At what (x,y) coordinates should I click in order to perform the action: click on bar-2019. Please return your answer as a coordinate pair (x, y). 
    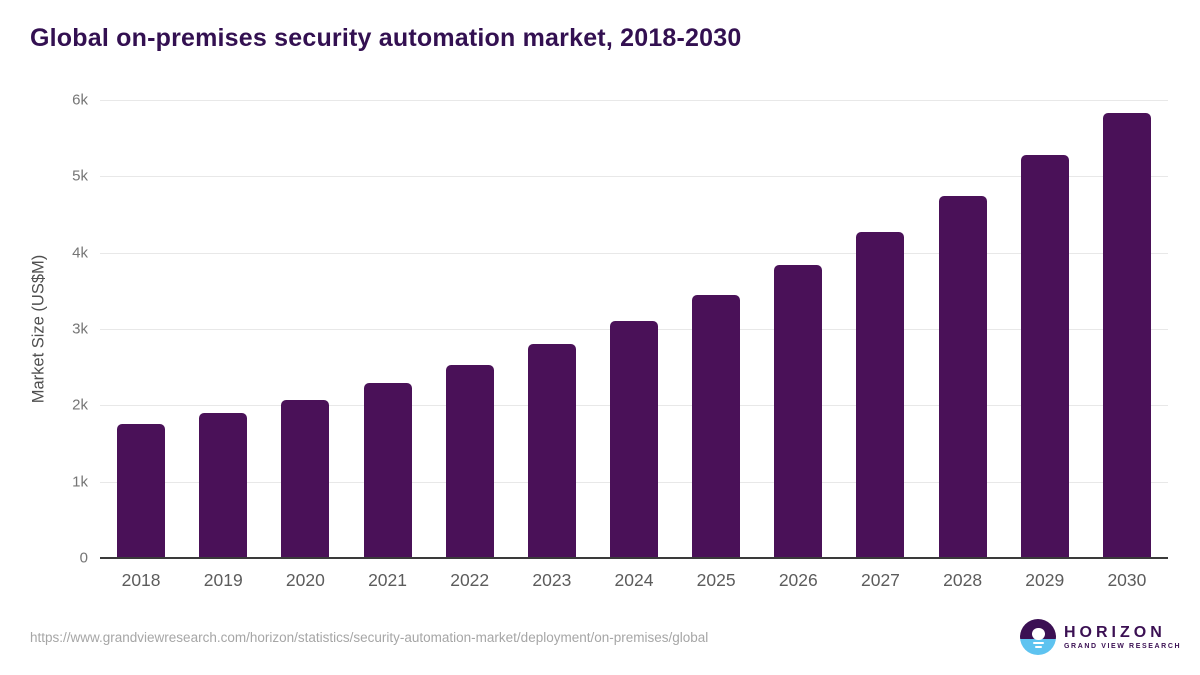
    Looking at the image, I should click on (223, 485).